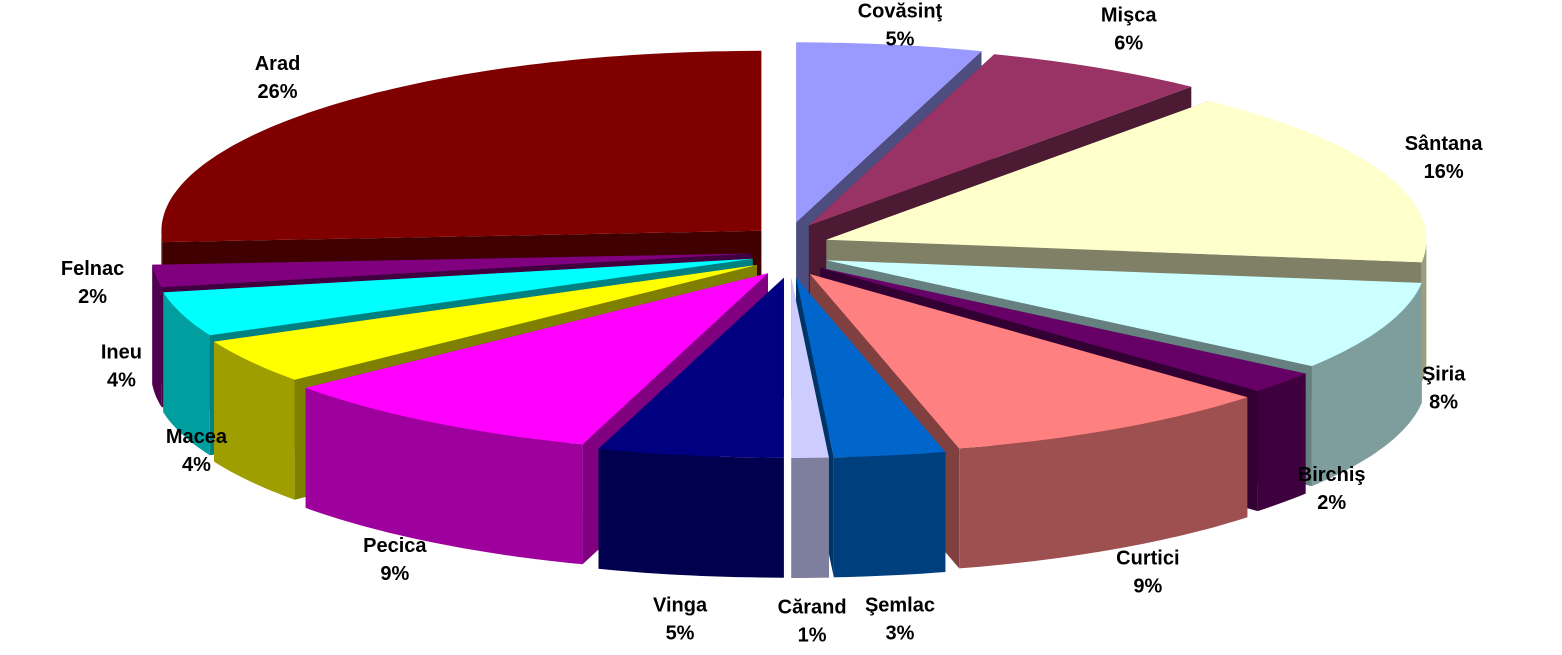  What do you see at coordinates (1128, 44) in the screenshot?
I see `slice-value-label: 6%` at bounding box center [1128, 44].